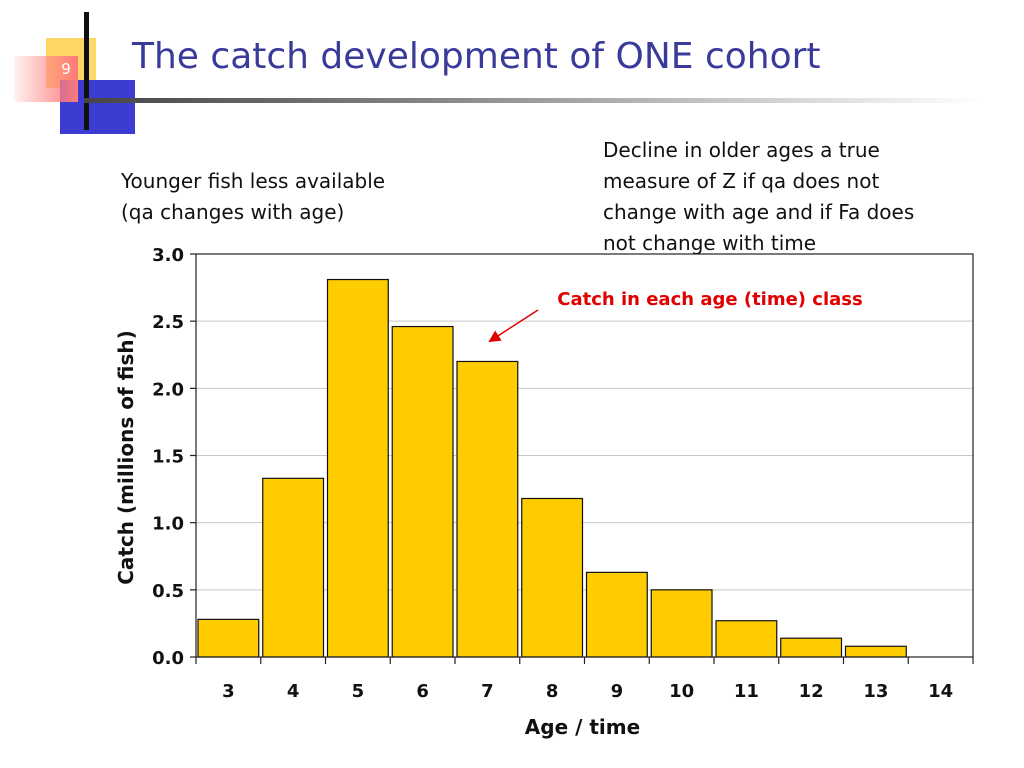 This screenshot has width=1024, height=768. I want to click on x-tick-label: 8, so click(552, 691).